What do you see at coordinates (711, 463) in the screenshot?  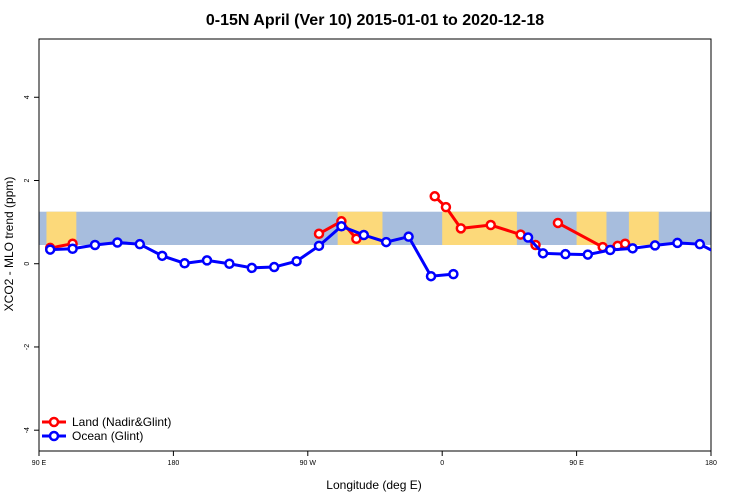 I see `x-tick-label-5: 180` at bounding box center [711, 463].